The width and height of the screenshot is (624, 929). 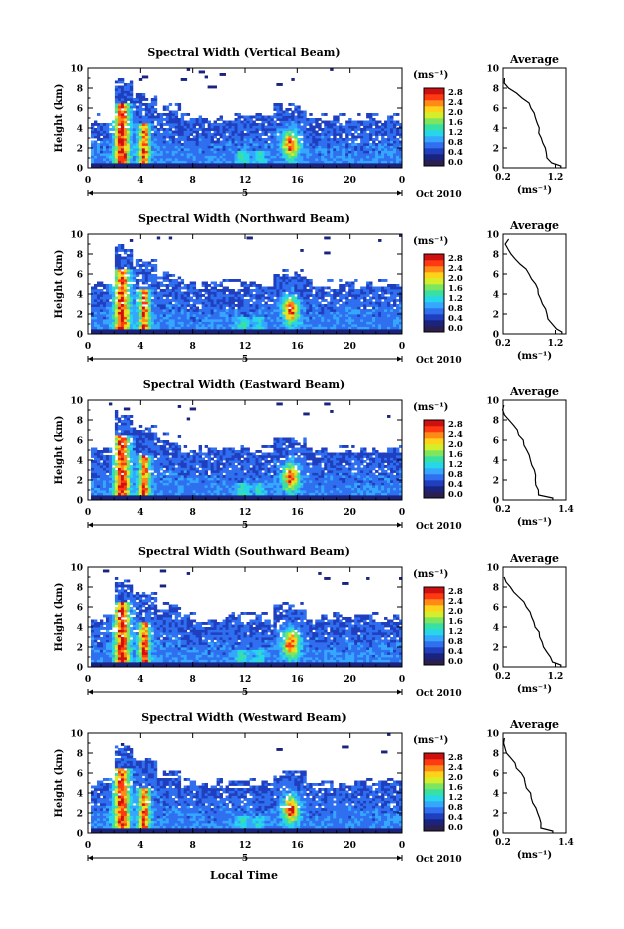 What do you see at coordinates (434, 97) in the screenshot?
I see `colorbar-swatch` at bounding box center [434, 97].